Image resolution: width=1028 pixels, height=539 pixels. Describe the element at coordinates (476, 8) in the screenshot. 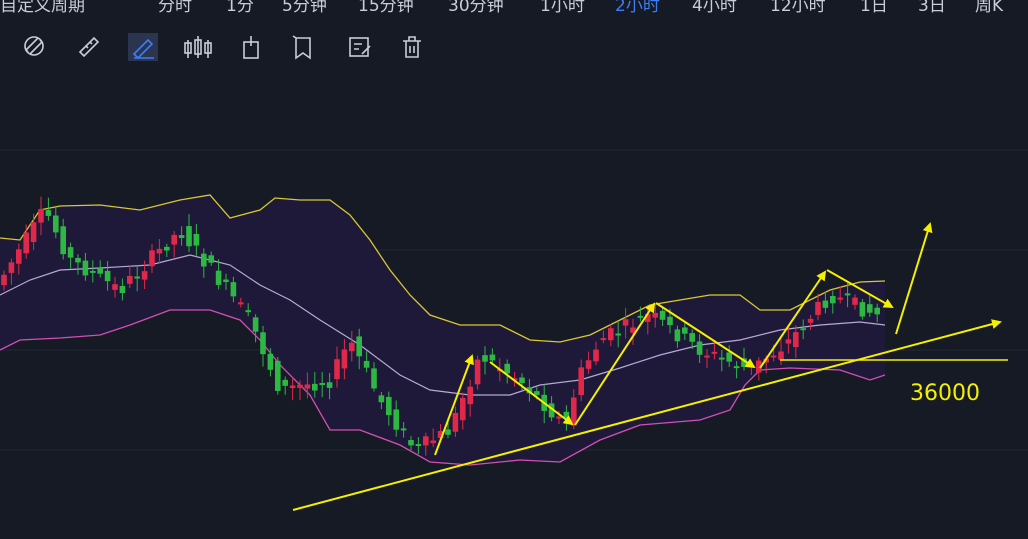

I see `period-tab: 30分钟` at that location.